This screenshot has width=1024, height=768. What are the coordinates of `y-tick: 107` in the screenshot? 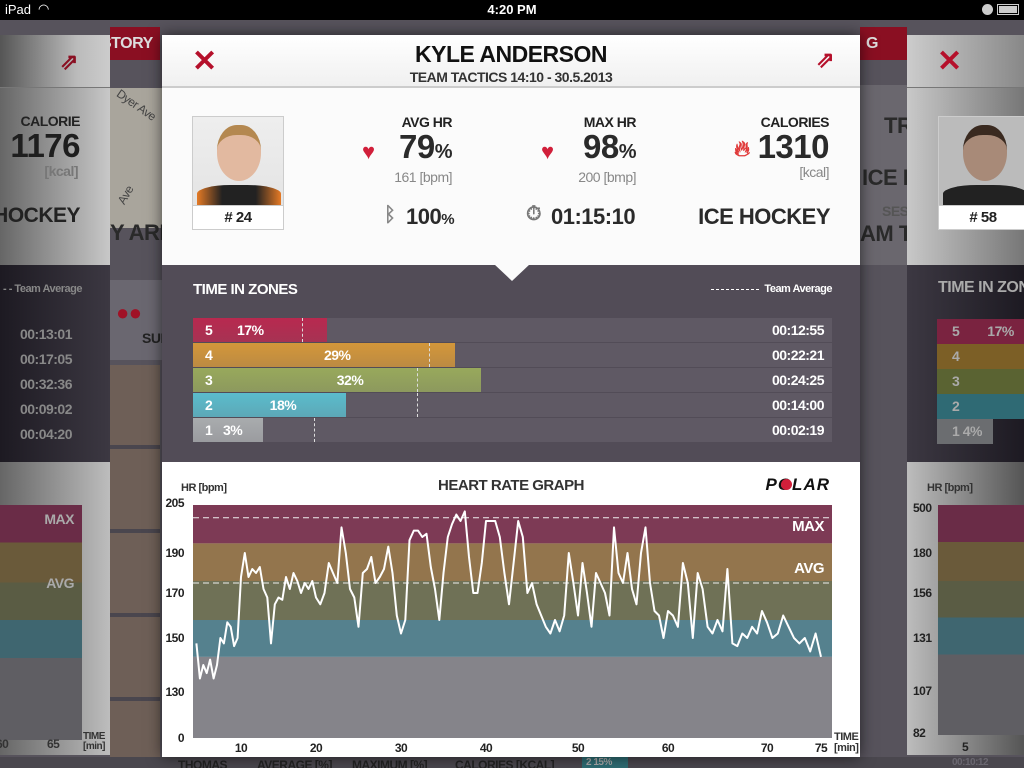 It's located at (922, 691).